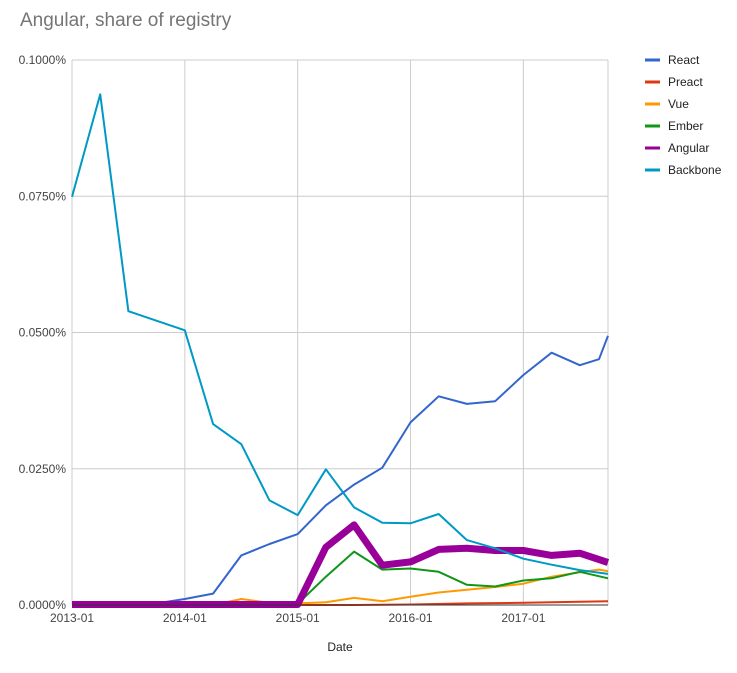 This screenshot has width=737, height=673. Describe the element at coordinates (185, 618) in the screenshot. I see `x-tick-label: 2014-01` at that location.